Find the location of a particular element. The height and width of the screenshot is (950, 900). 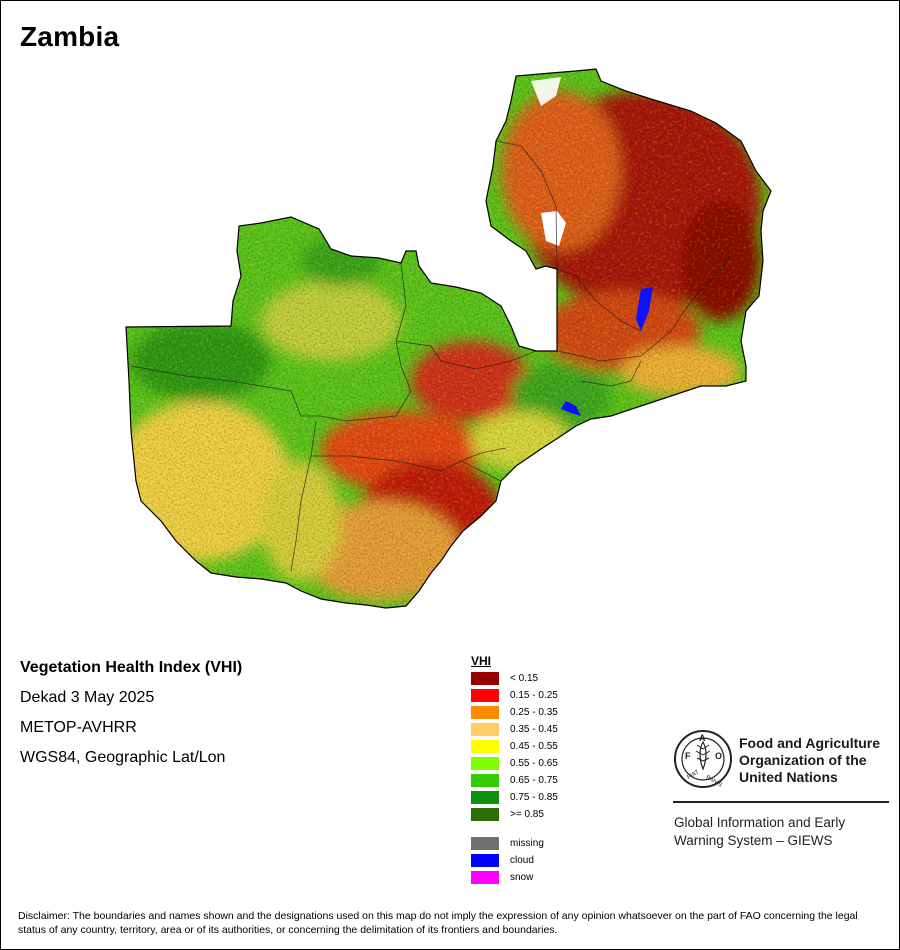

logo-letter-o: O is located at coordinates (718, 756).